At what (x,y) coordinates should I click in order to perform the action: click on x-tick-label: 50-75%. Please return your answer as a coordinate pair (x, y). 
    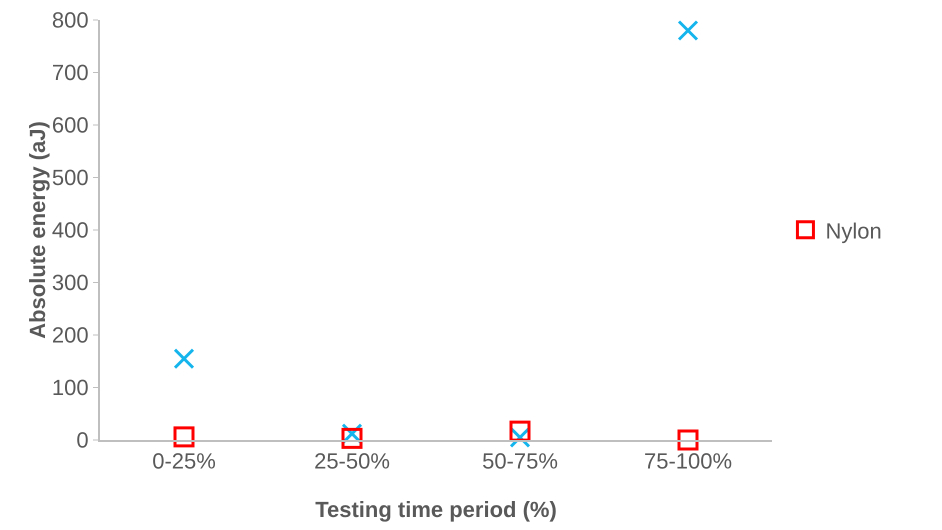
    Looking at the image, I should click on (520, 461).